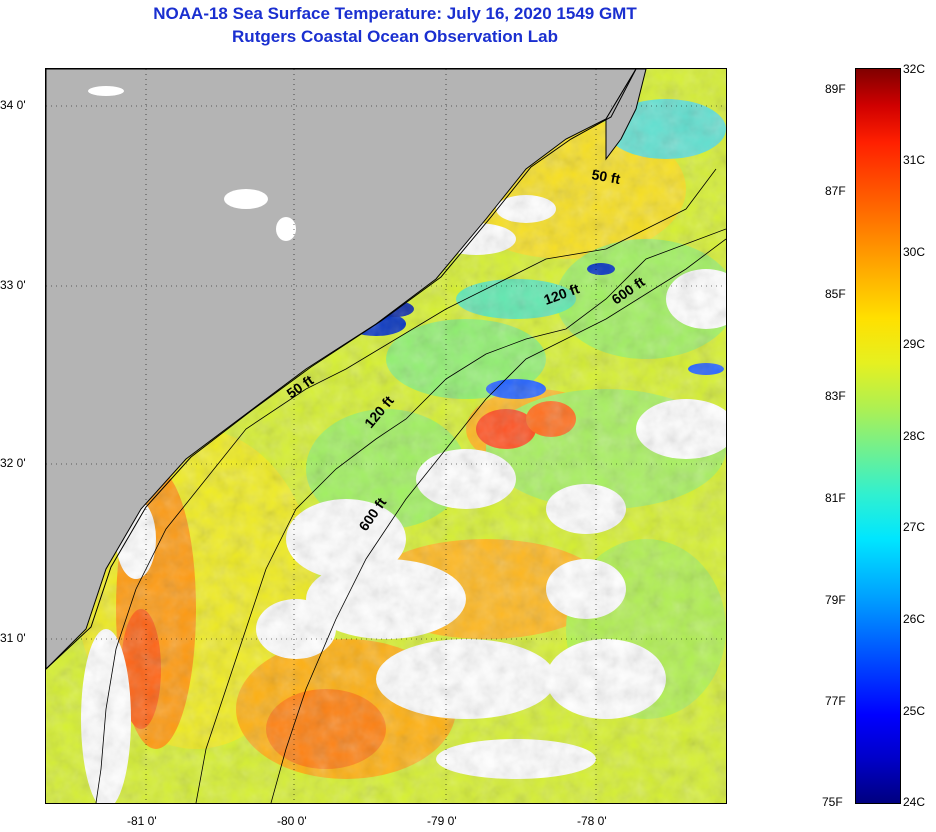  I want to click on colorbar-c-25: 25C, so click(914, 711).